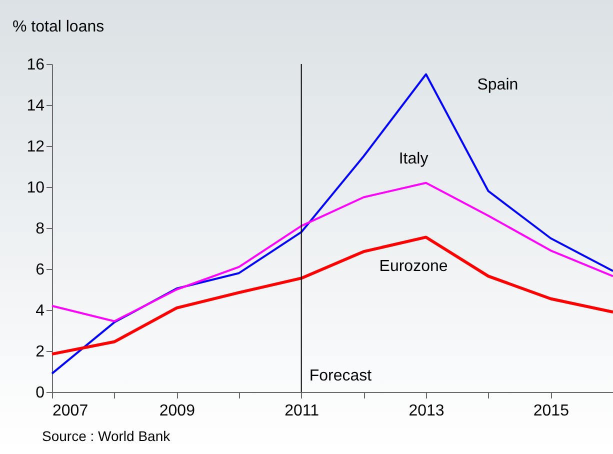  Describe the element at coordinates (426, 411) in the screenshot. I see `x-tick-label: 2013` at that location.